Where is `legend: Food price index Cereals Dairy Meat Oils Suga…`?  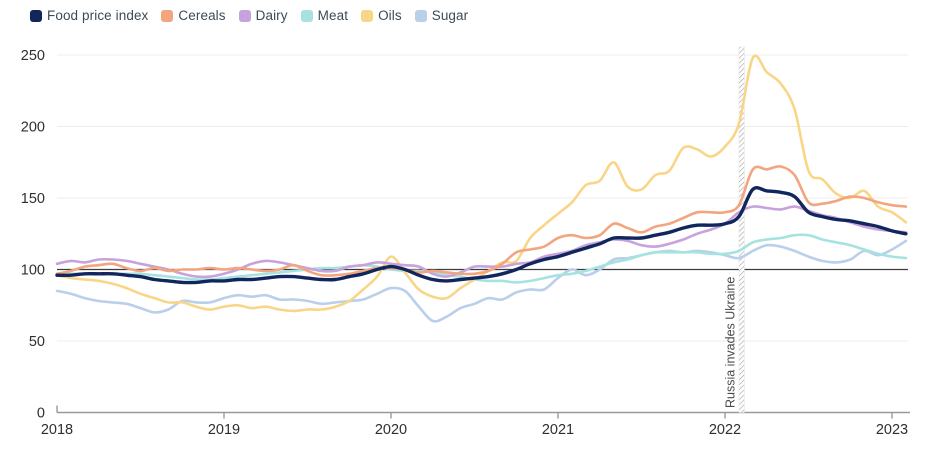
legend: Food price index Cereals Dairy Meat Oils Suga… is located at coordinates (249, 15).